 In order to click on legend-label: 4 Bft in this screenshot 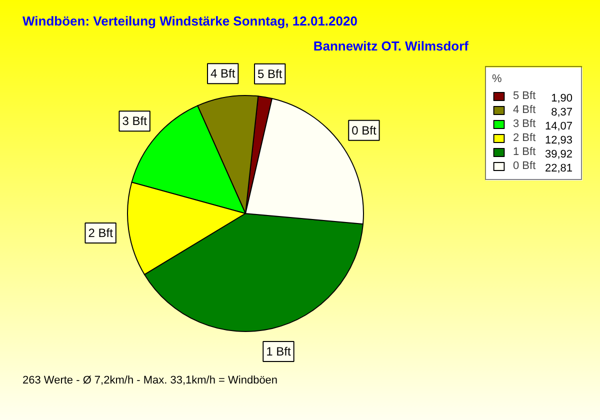, I will do `click(524, 110)`.